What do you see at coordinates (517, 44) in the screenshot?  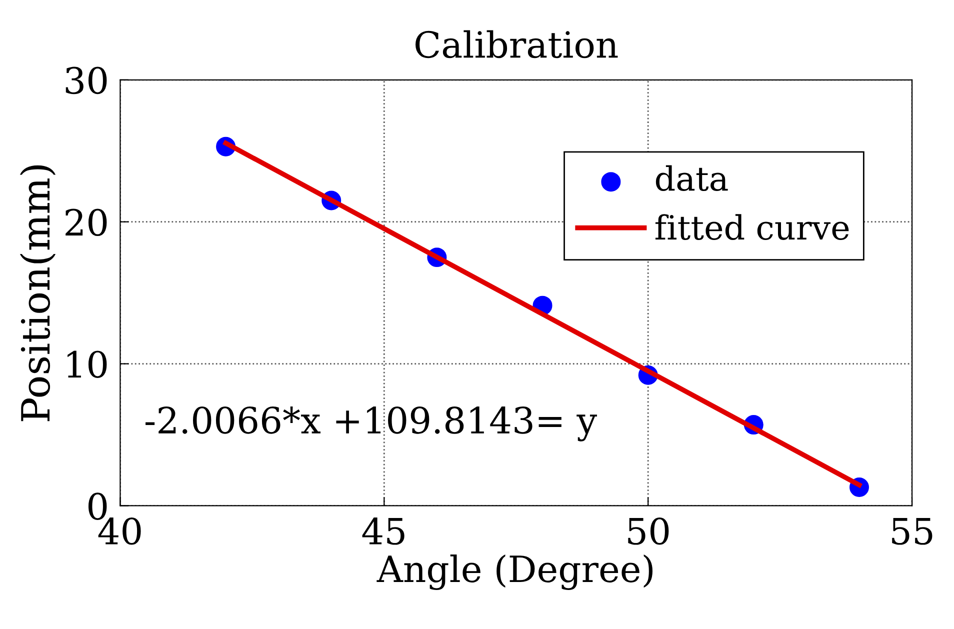 I see `chart-title: Calibration` at bounding box center [517, 44].